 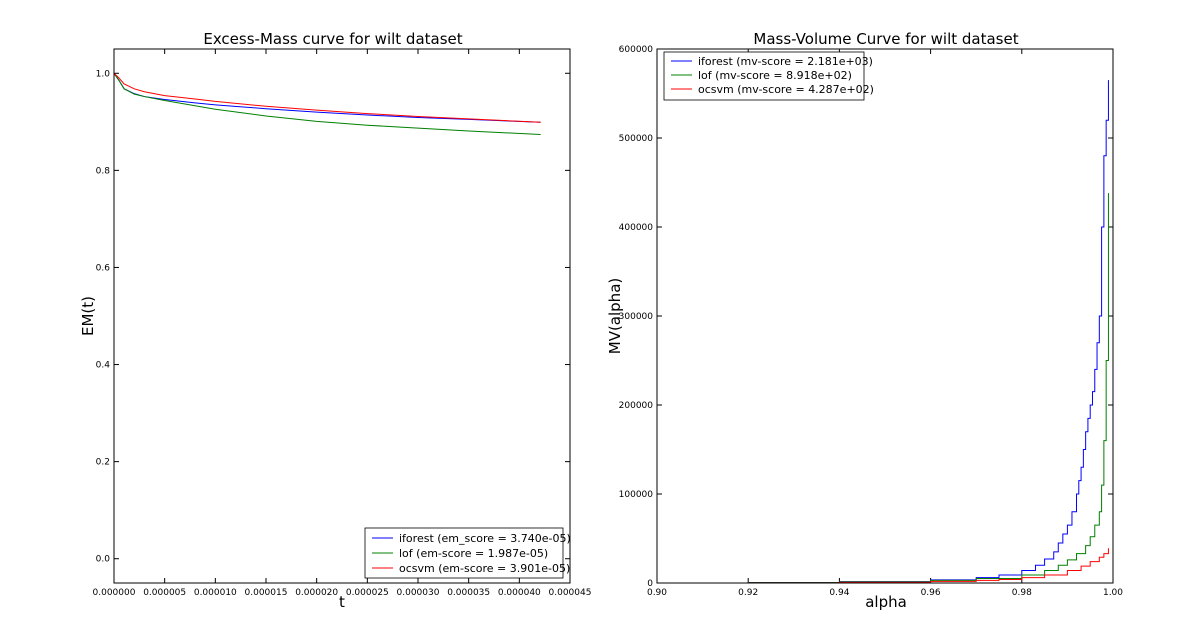 I want to click on mv-legend-label-lof: lof (mv-score = 8.918e+02), so click(x=775, y=75).